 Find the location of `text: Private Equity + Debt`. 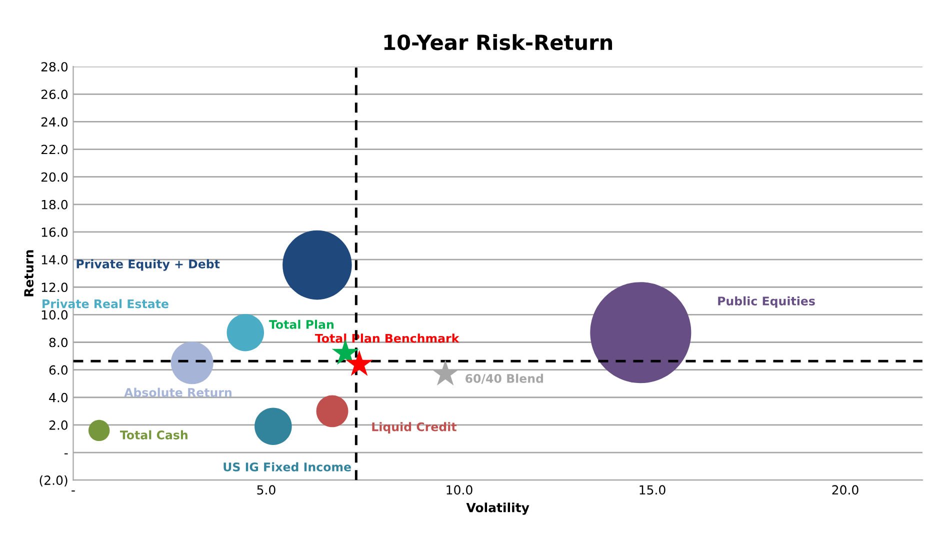

text: Private Equity + Debt is located at coordinates (148, 265).